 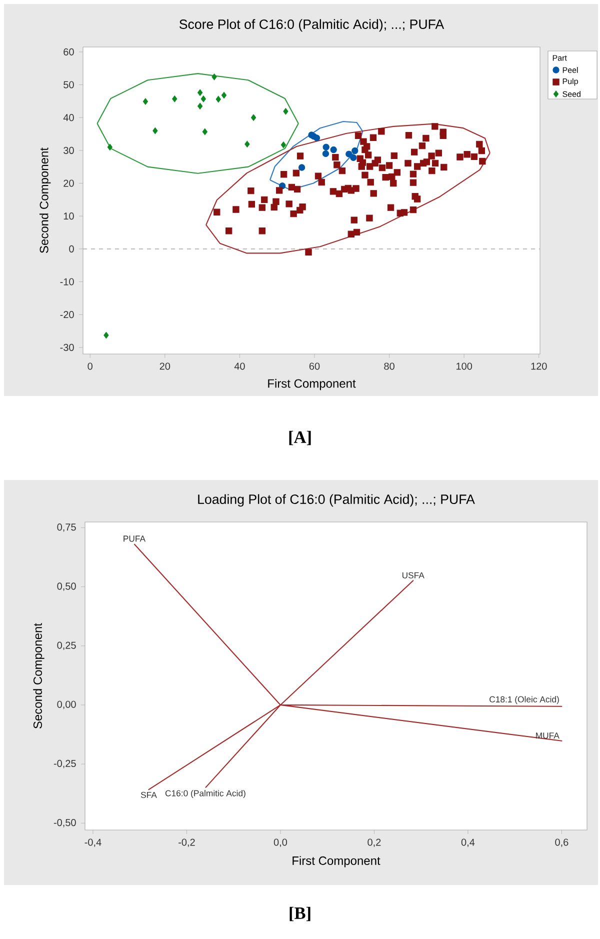 What do you see at coordinates (524, 700) in the screenshot?
I see `annotation: C18:1 (Oleic Acid)` at bounding box center [524, 700].